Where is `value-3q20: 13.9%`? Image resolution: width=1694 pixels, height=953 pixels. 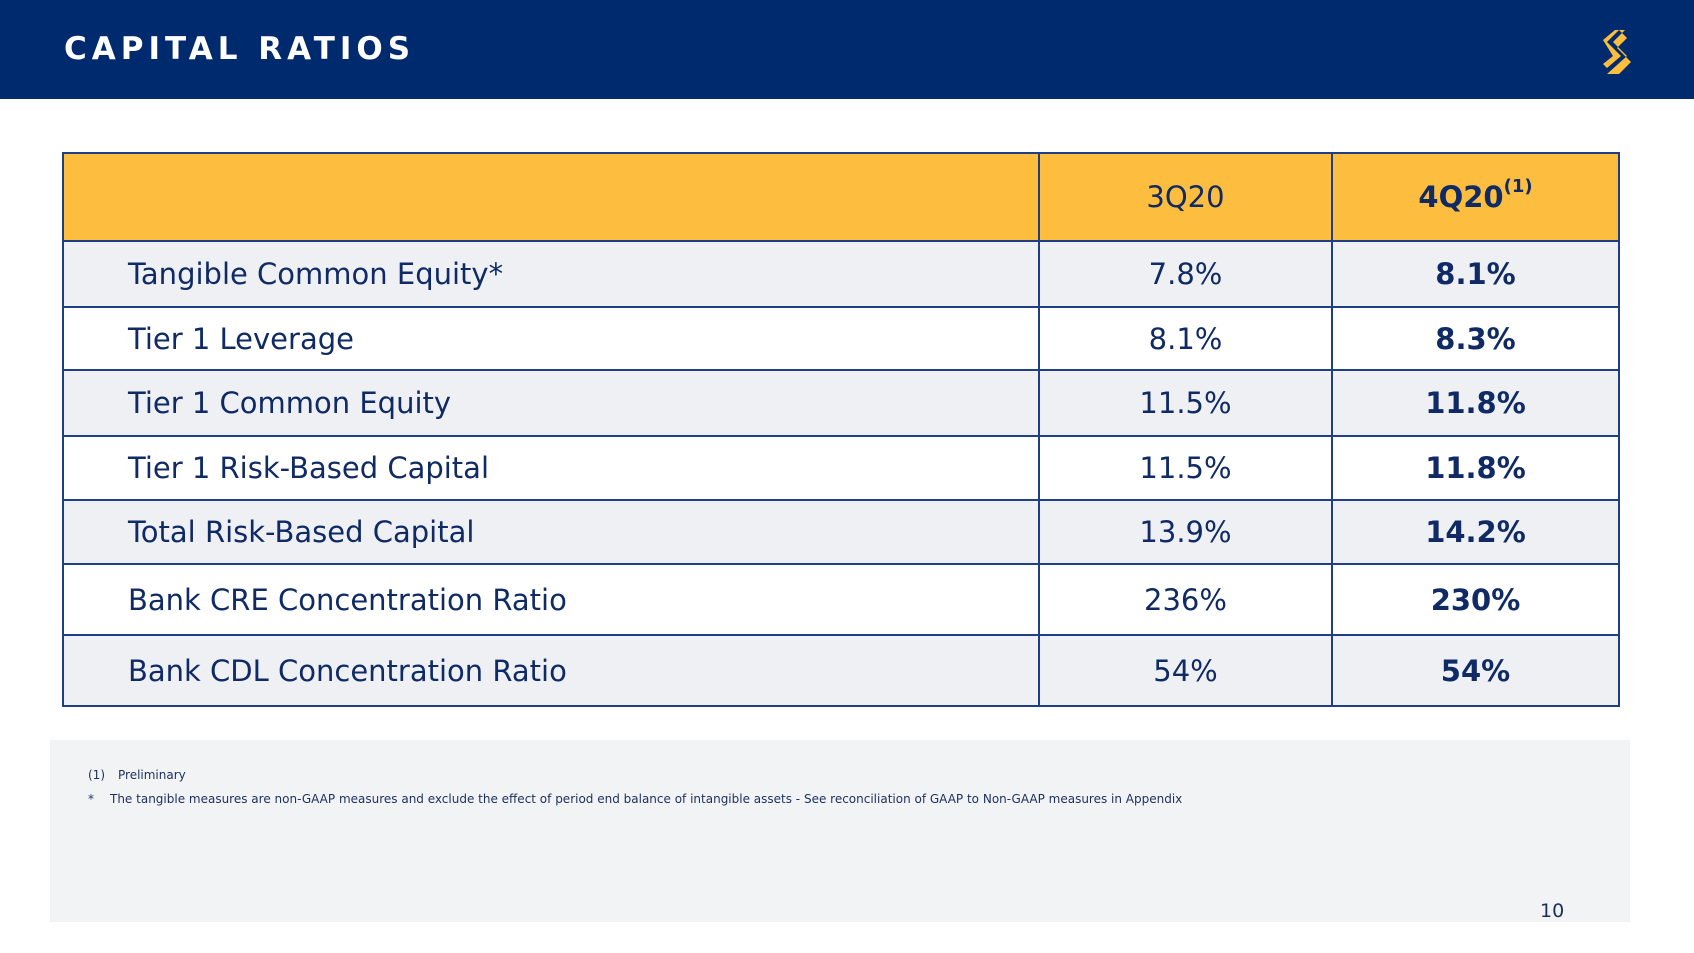
value-3q20: 13.9% is located at coordinates (1185, 532).